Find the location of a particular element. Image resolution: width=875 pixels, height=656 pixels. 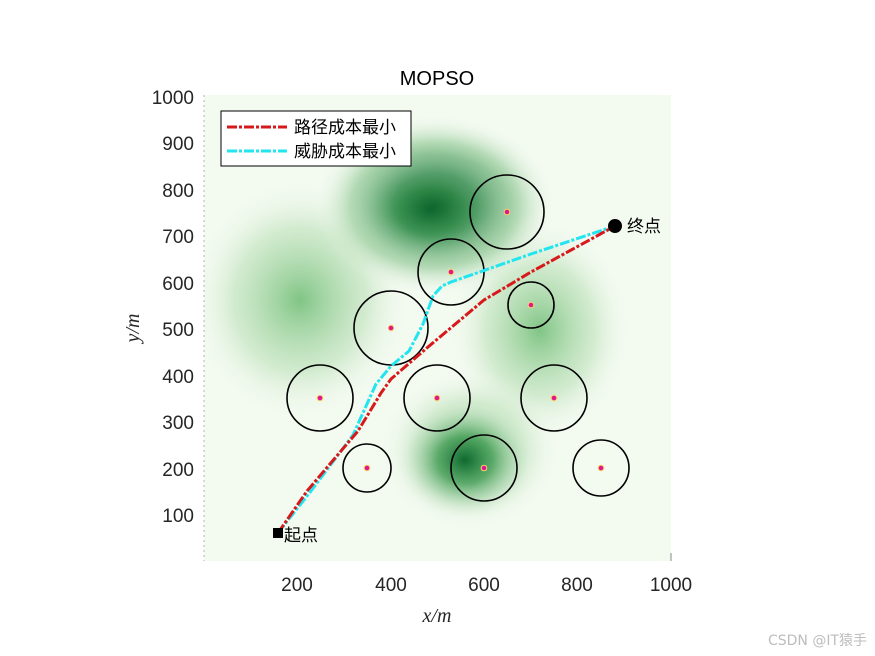

y-tick: 100 is located at coordinates (178, 516).